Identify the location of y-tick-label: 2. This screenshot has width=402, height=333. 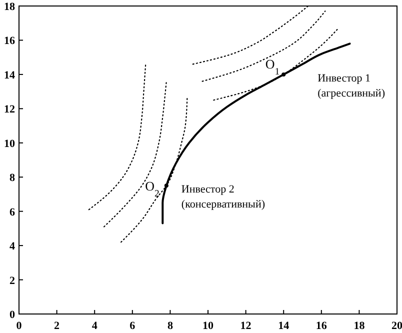
(13, 280).